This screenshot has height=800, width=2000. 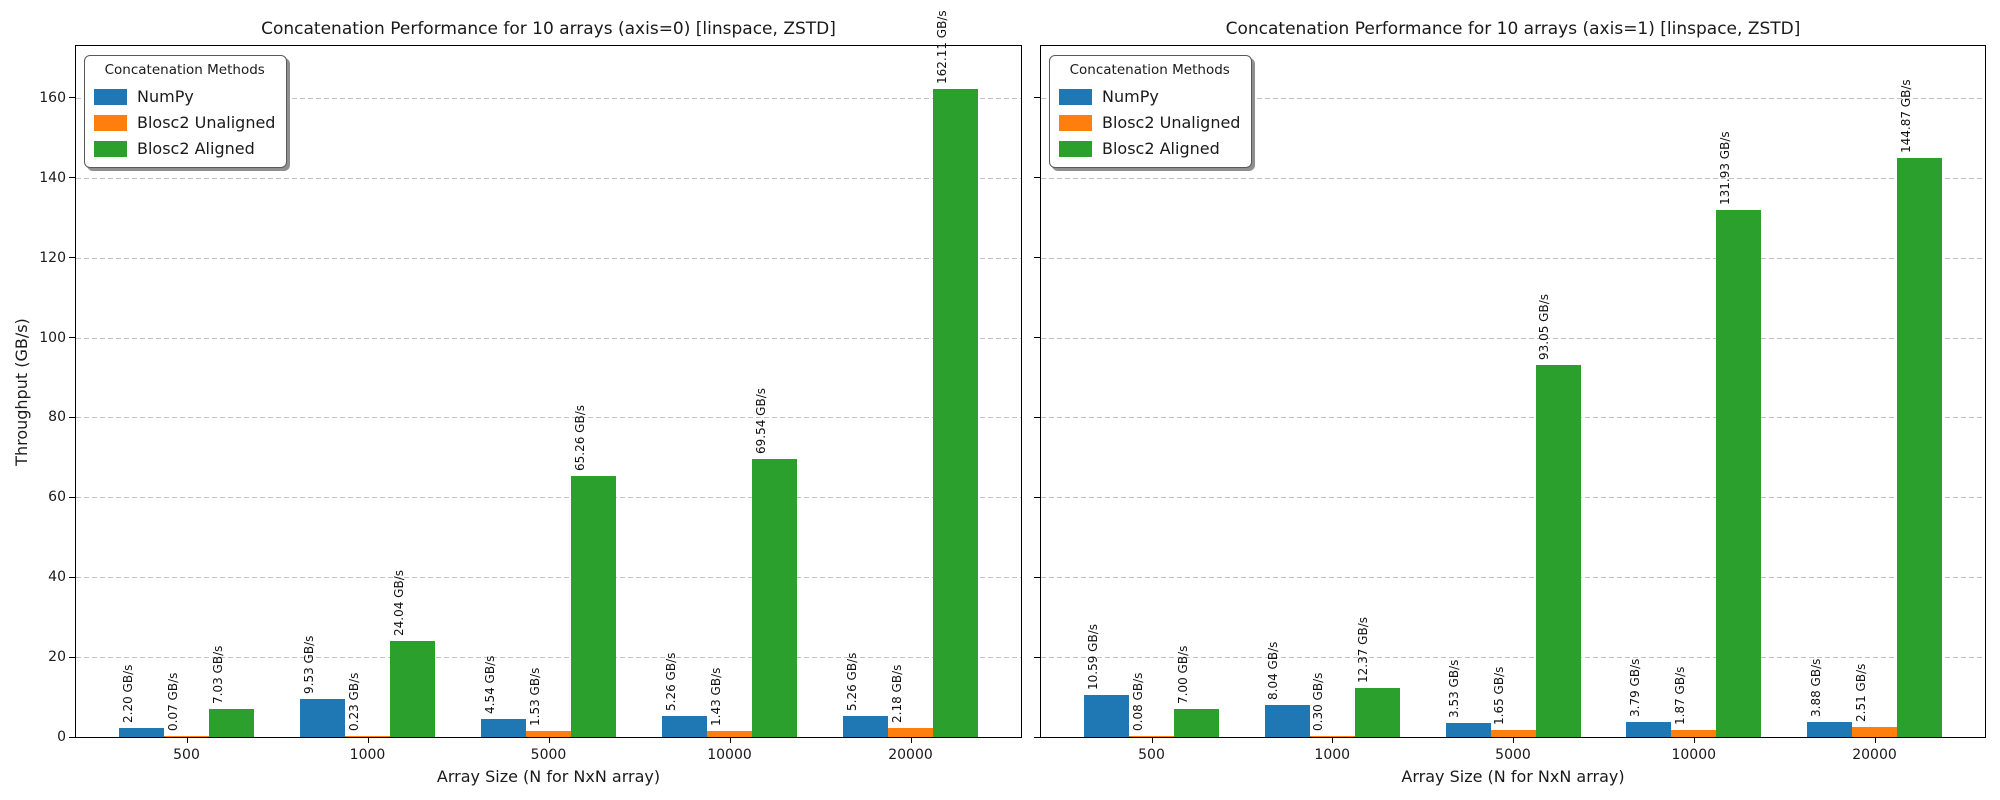 I want to click on y-tick-label-140: 140, so click(x=52, y=177).